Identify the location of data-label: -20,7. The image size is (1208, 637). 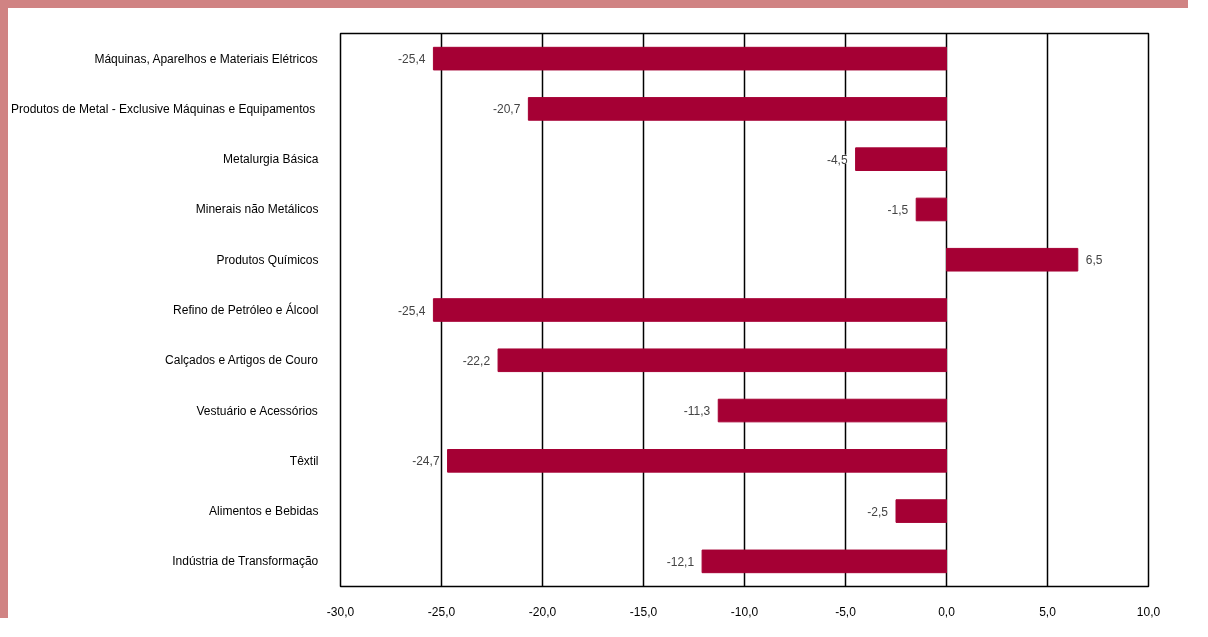
(507, 109).